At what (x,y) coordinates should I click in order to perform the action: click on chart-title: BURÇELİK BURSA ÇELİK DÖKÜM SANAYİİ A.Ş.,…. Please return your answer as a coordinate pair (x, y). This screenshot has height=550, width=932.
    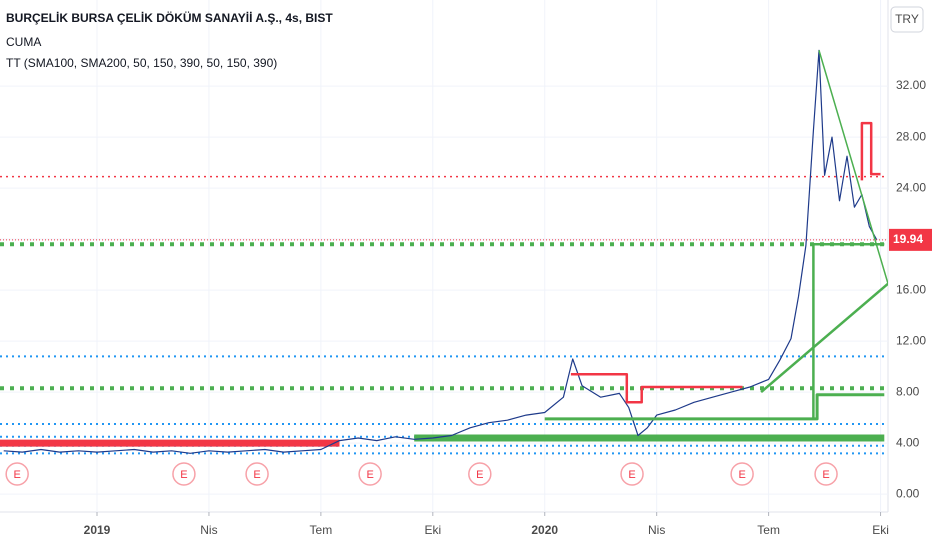
    Looking at the image, I should click on (169, 17).